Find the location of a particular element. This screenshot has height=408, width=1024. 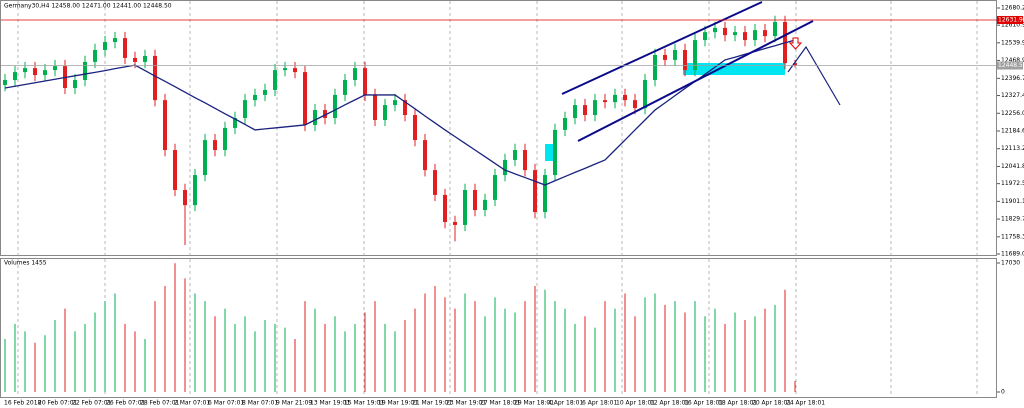

x-tick-label: 12 Apr 18:01 is located at coordinates (669, 403).